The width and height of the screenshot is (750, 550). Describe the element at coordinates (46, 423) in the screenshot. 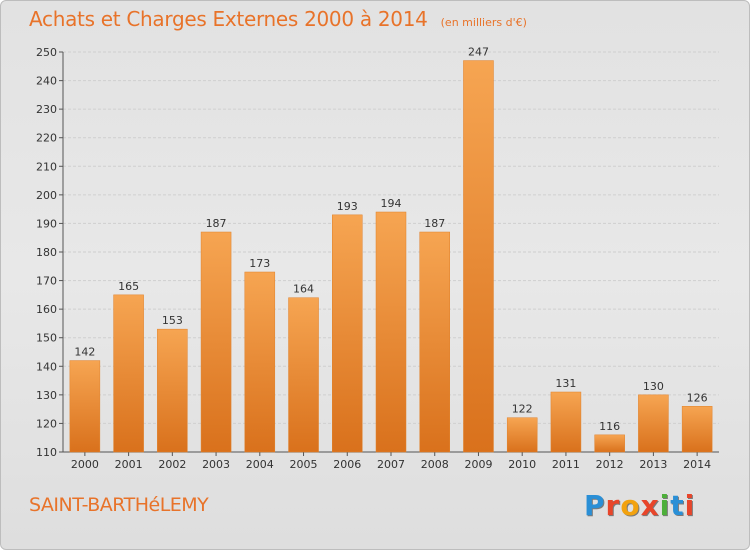

I see `y-tick-label: 120` at that location.